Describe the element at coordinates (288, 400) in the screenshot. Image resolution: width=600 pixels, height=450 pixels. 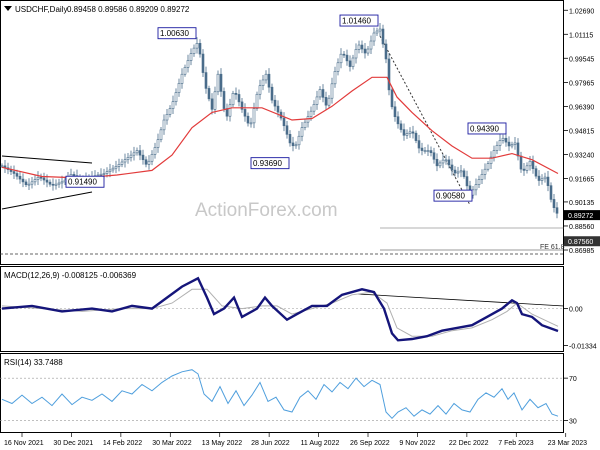
I see `rsi-y-axis: 70 30` at that location.